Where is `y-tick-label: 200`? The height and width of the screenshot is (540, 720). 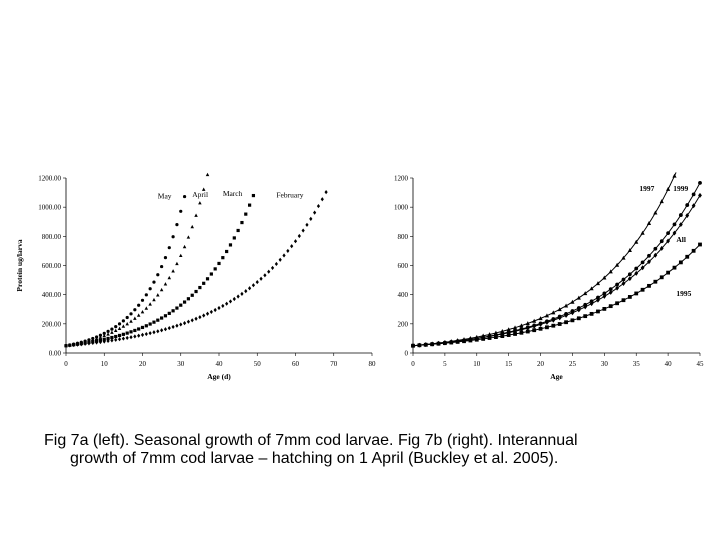 y-tick-label: 200 is located at coordinates (403, 324).